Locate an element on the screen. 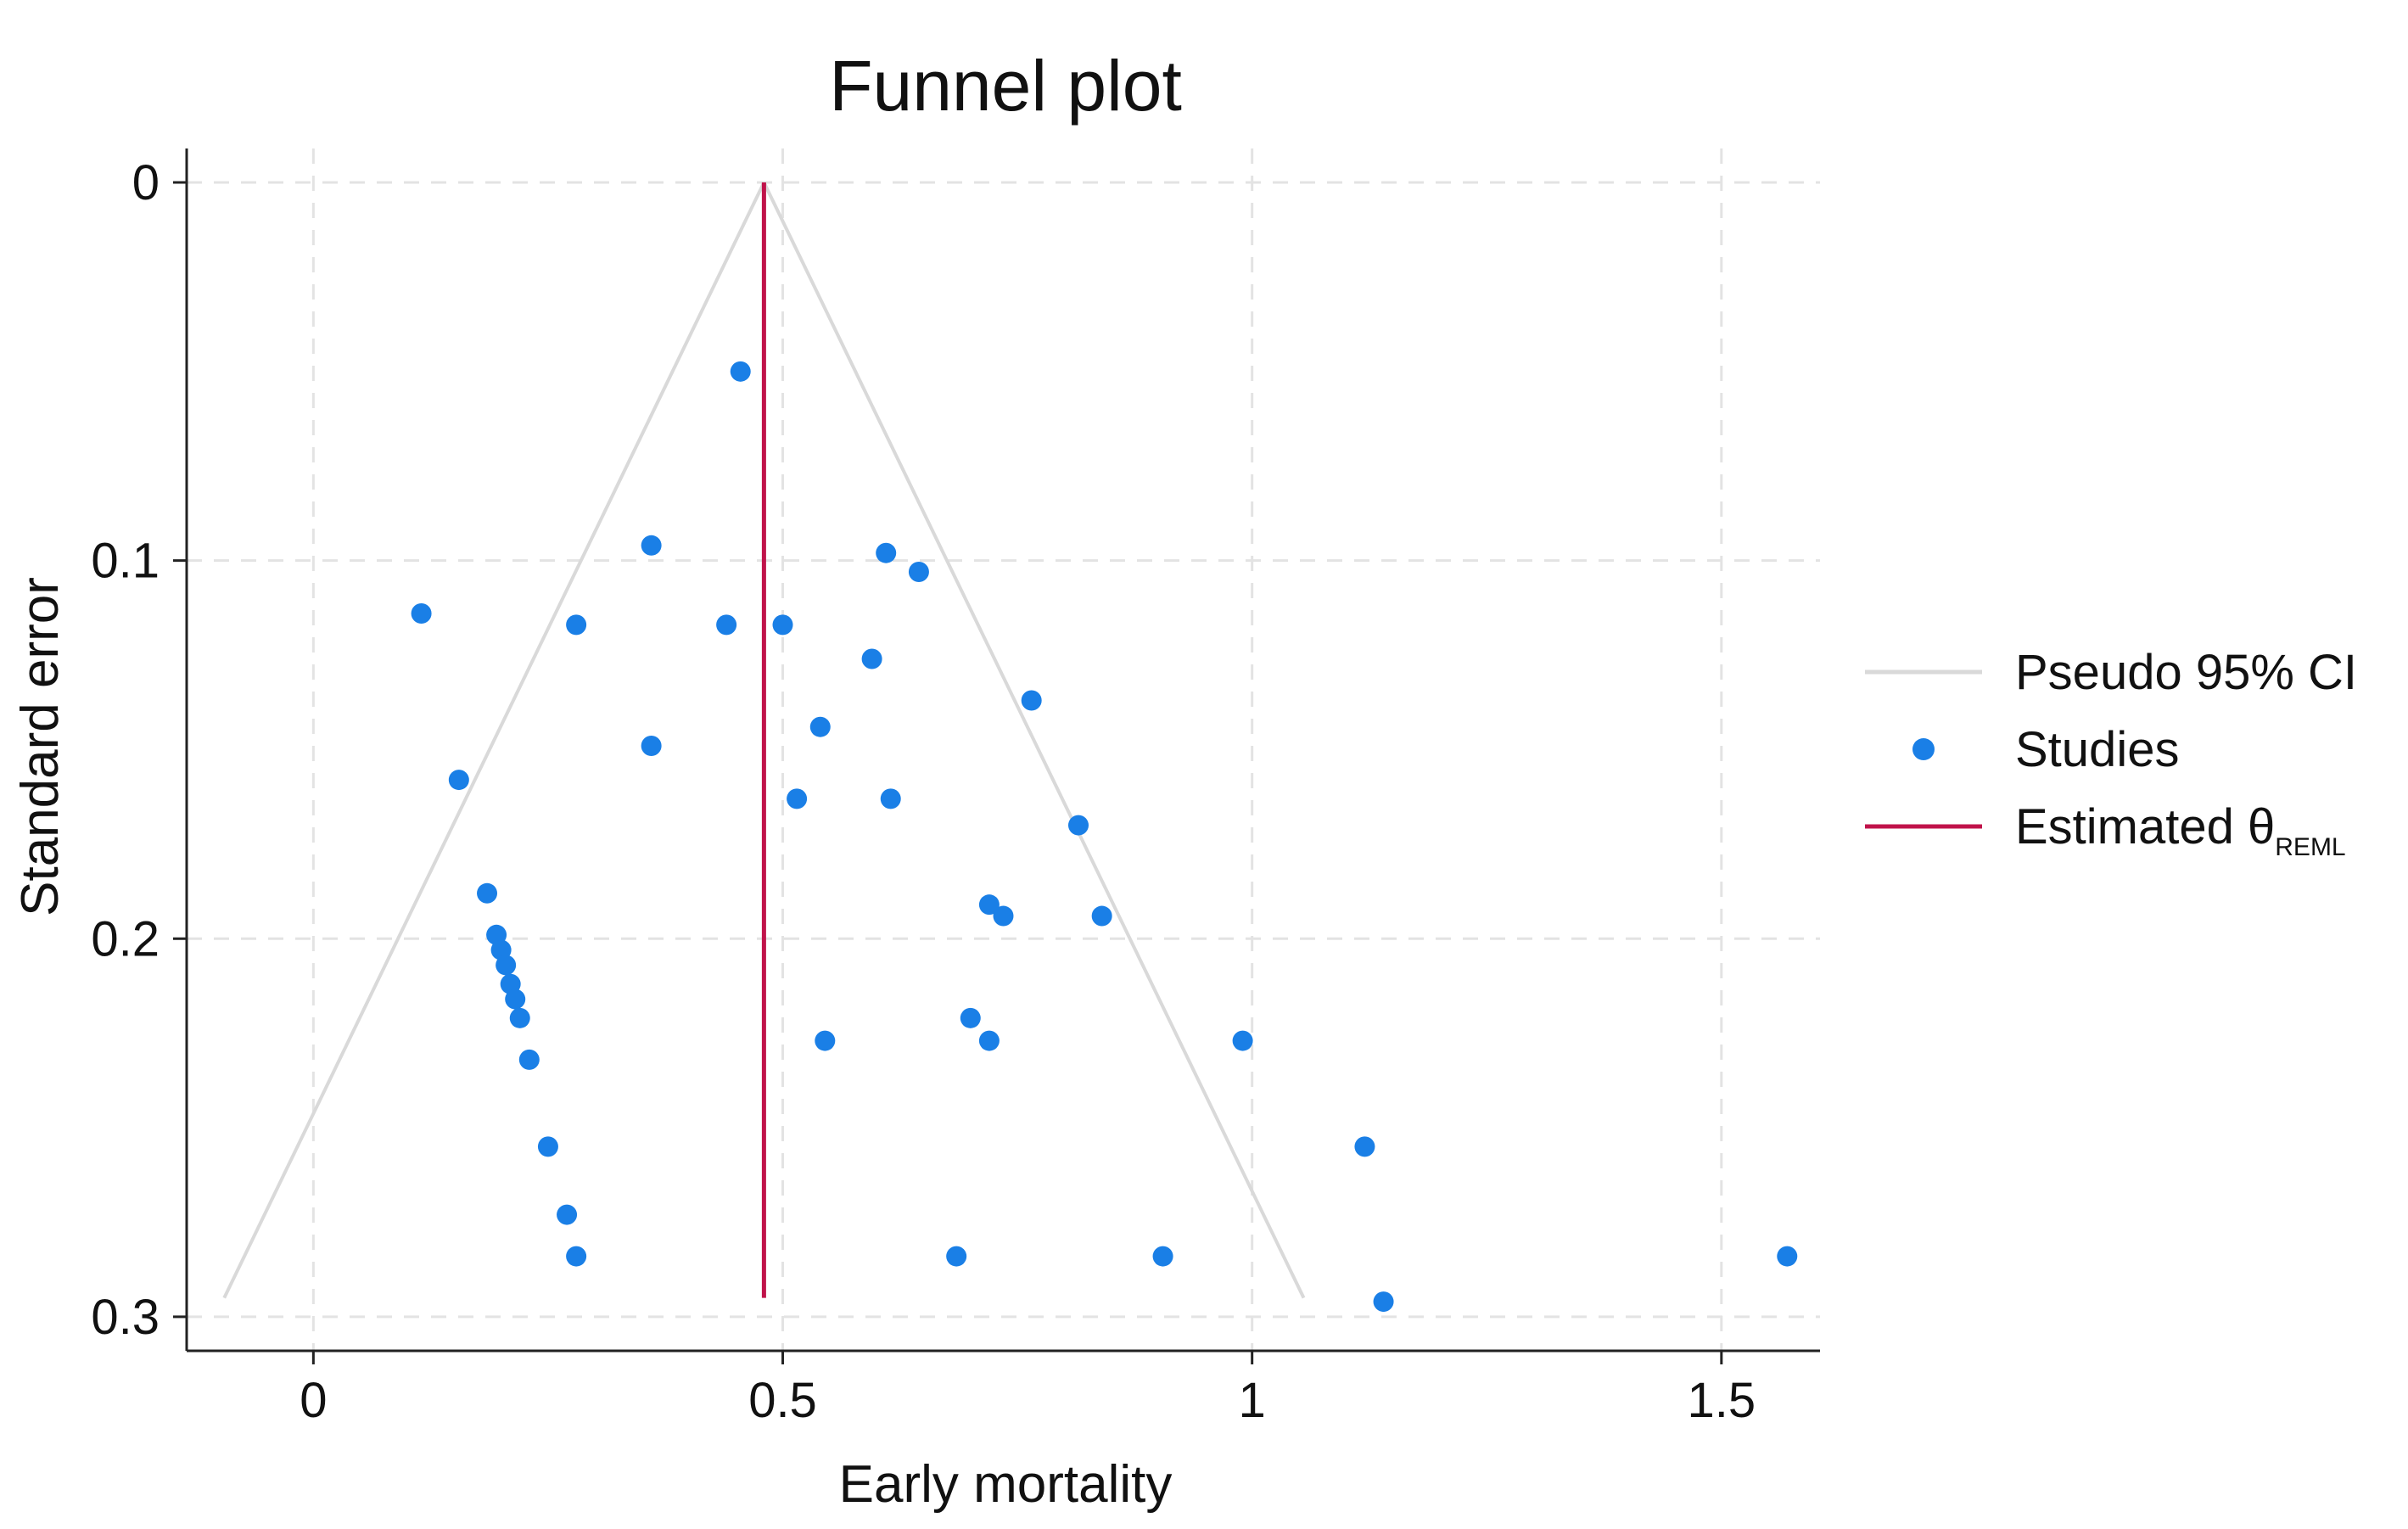  legend-studies-label: Studies is located at coordinates (2097, 750).